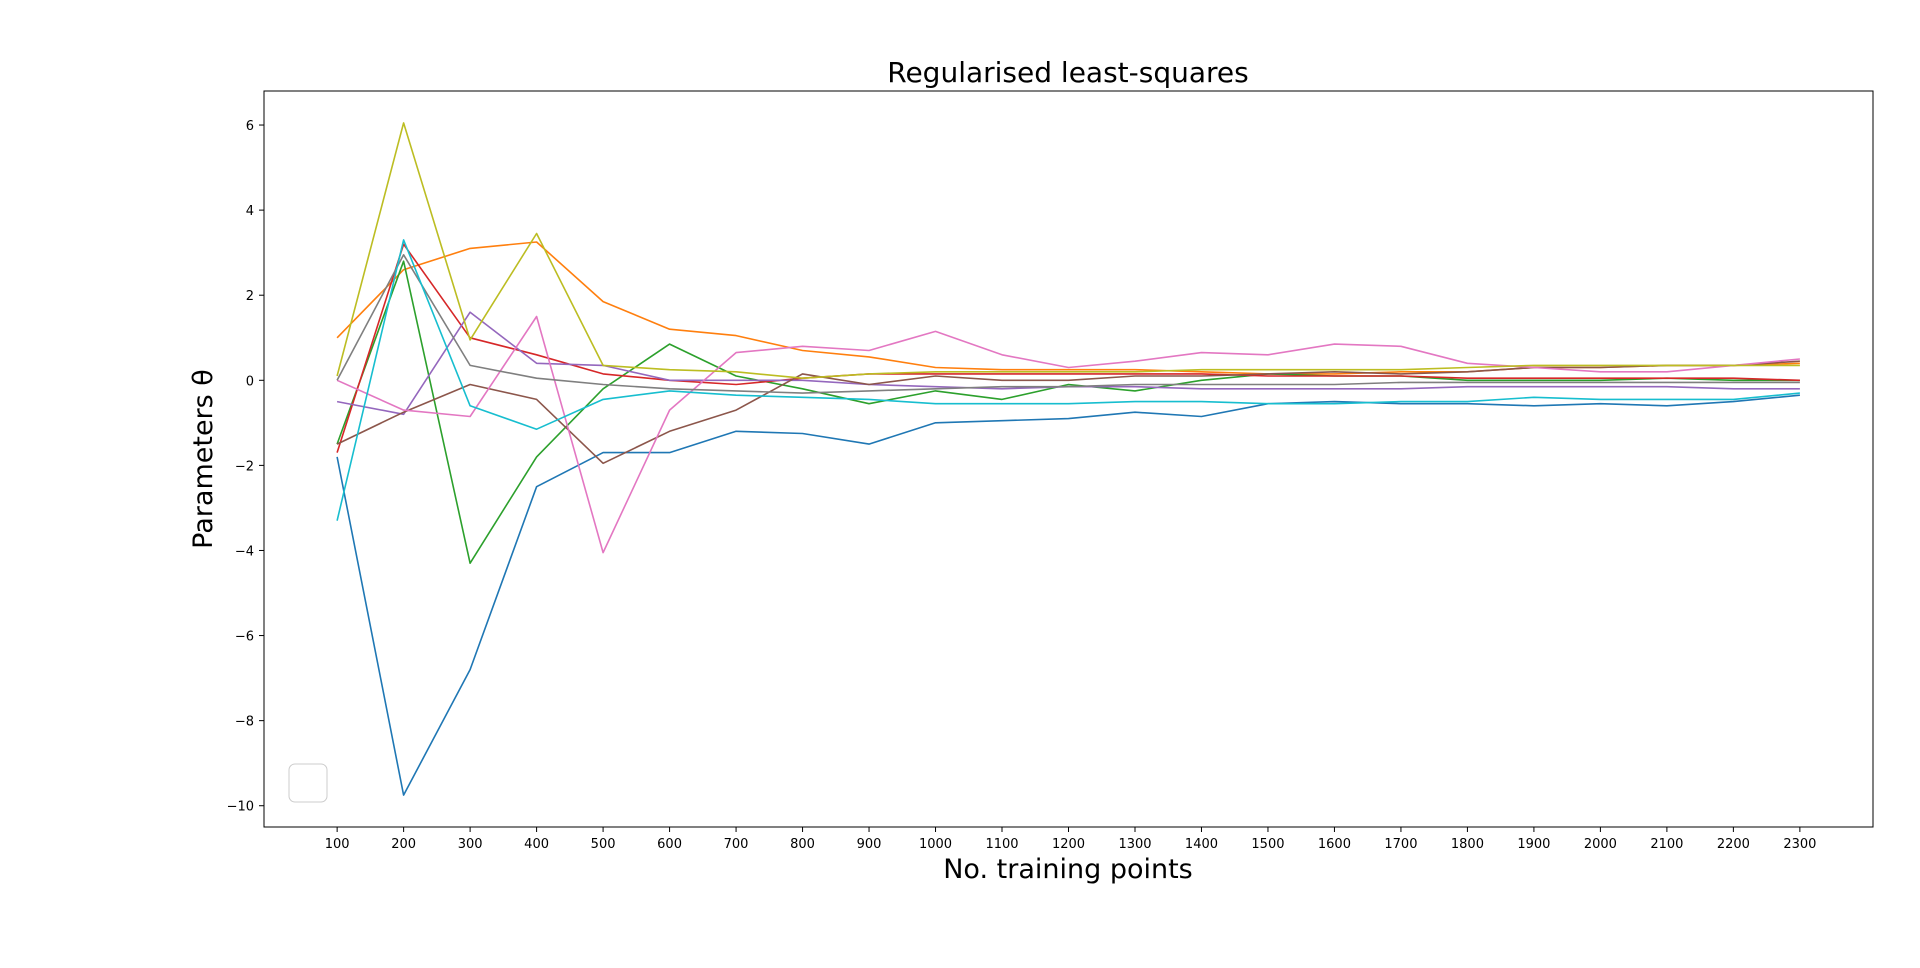 The height and width of the screenshot is (968, 1920). What do you see at coordinates (603, 844) in the screenshot?
I see `x-tick-label: 500` at bounding box center [603, 844].